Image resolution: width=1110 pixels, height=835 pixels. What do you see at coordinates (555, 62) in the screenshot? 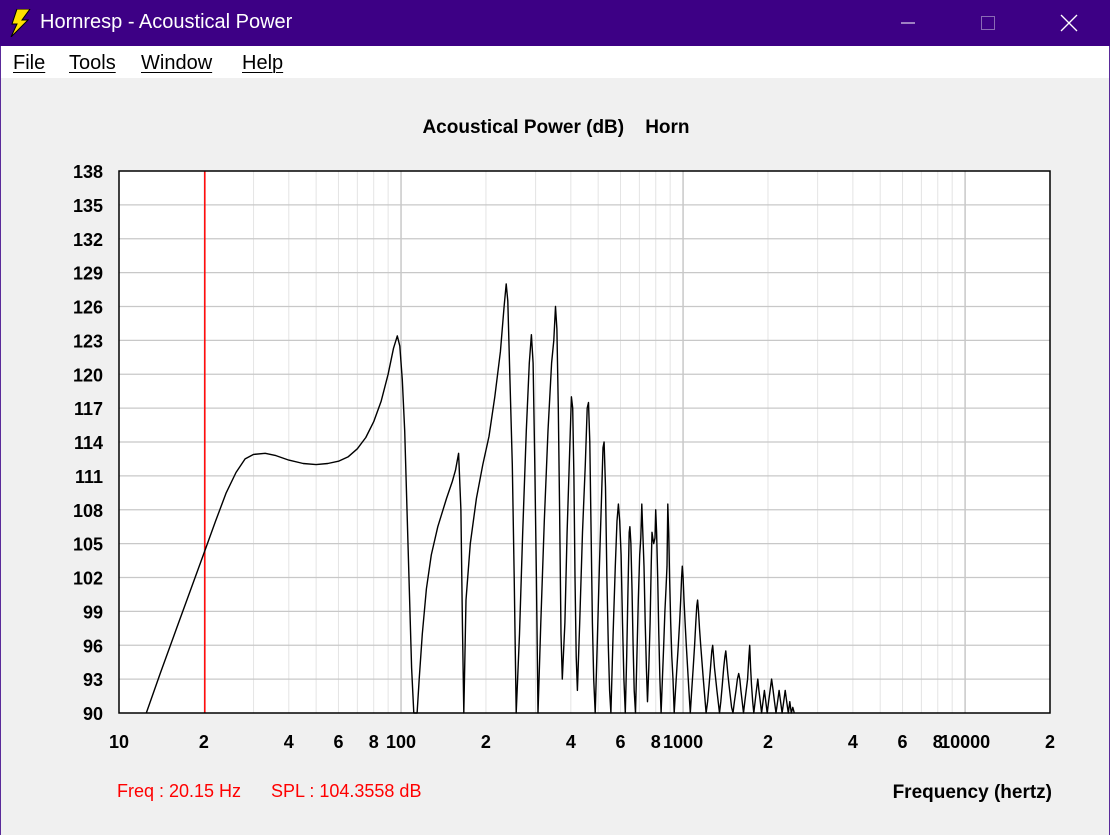
I see `menu-bar: File Tools Window Help` at bounding box center [555, 62].